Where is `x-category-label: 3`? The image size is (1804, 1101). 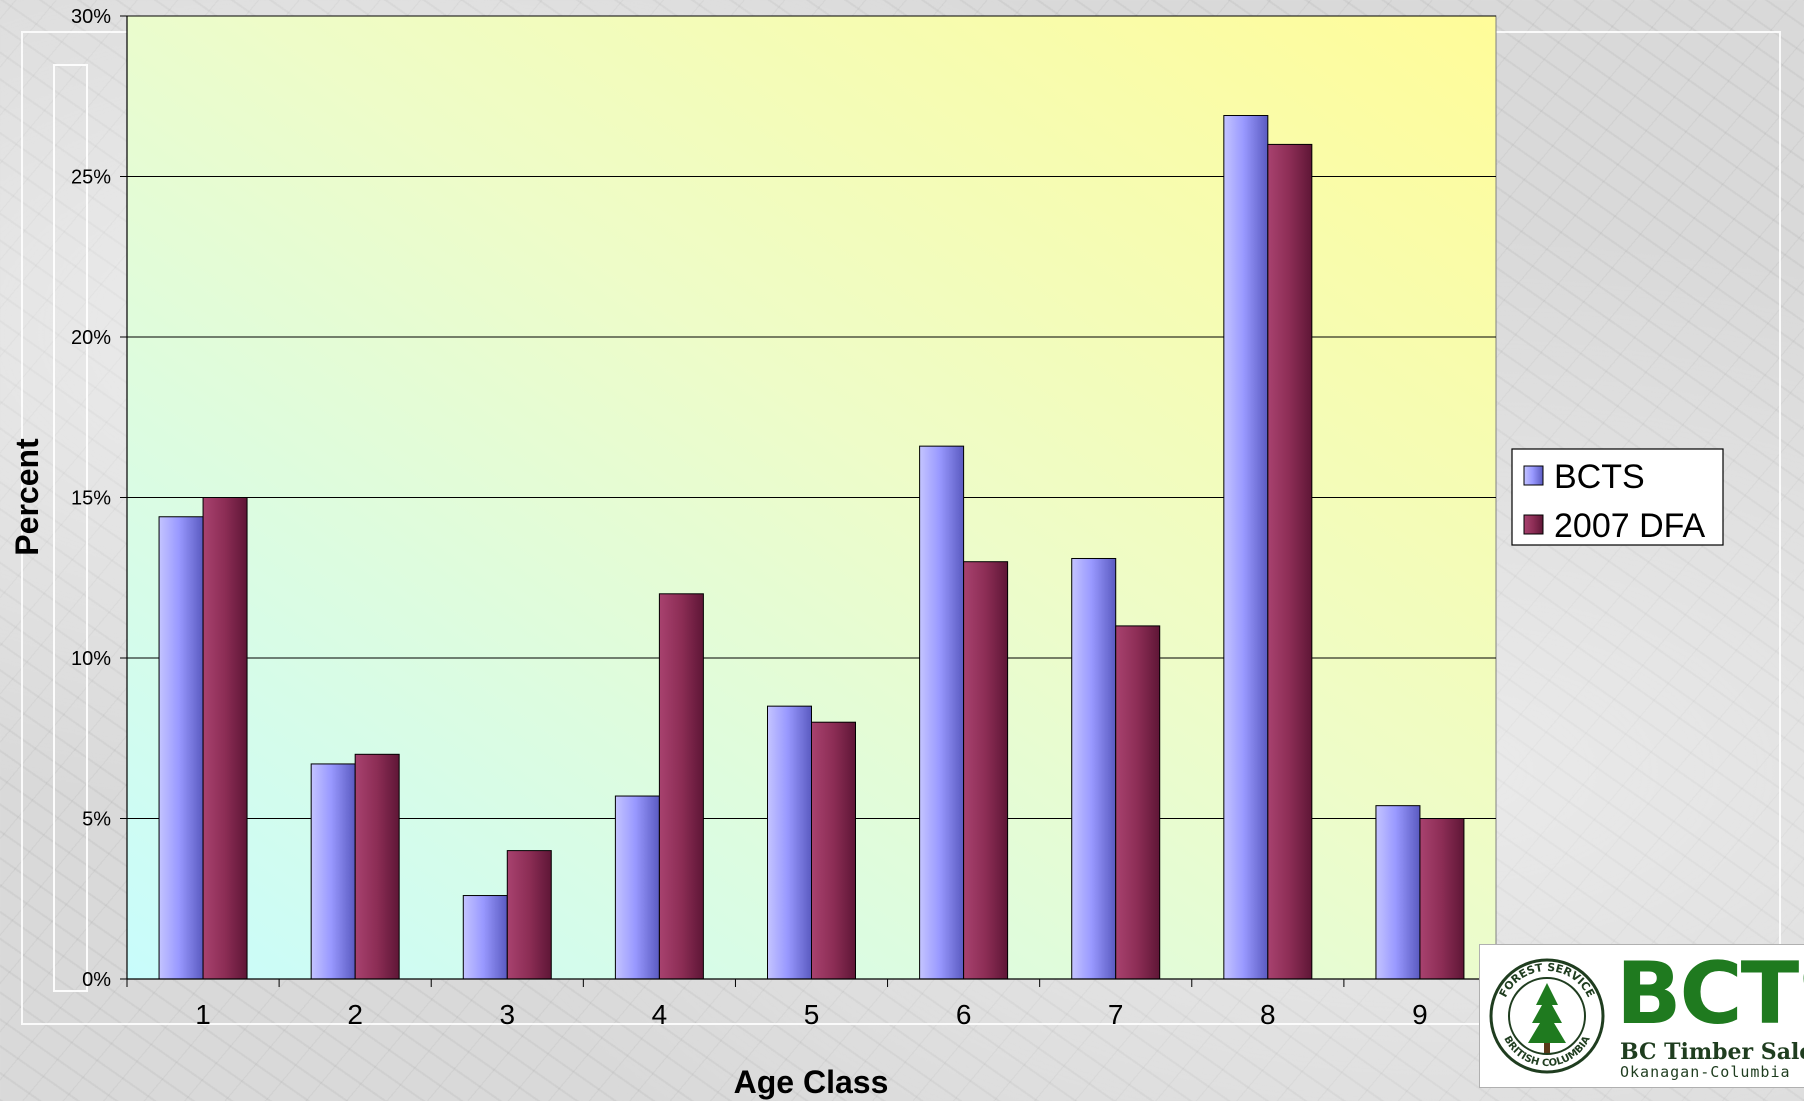 x-category-label: 3 is located at coordinates (507, 1014).